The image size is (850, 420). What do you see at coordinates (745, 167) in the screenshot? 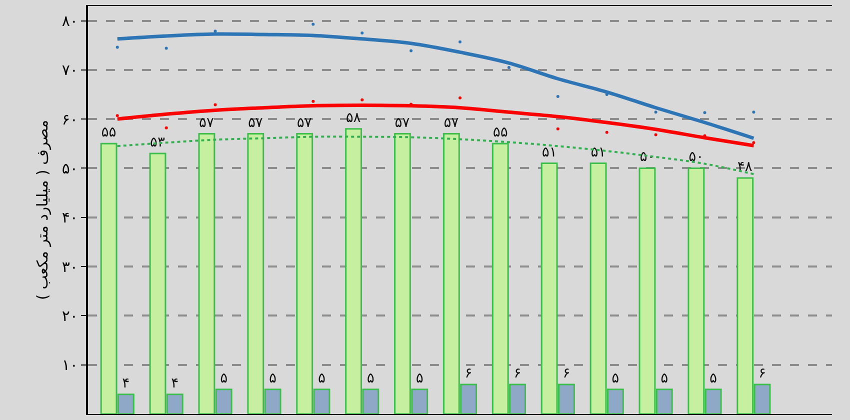
I see `data-label: ۴۸` at bounding box center [745, 167].